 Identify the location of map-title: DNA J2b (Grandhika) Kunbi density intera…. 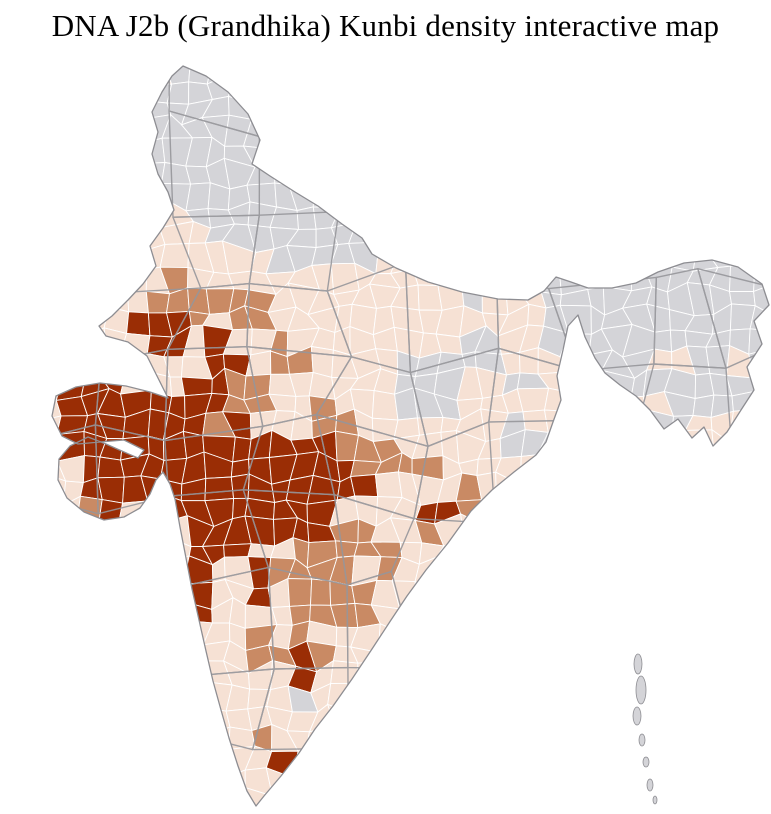
(385, 25).